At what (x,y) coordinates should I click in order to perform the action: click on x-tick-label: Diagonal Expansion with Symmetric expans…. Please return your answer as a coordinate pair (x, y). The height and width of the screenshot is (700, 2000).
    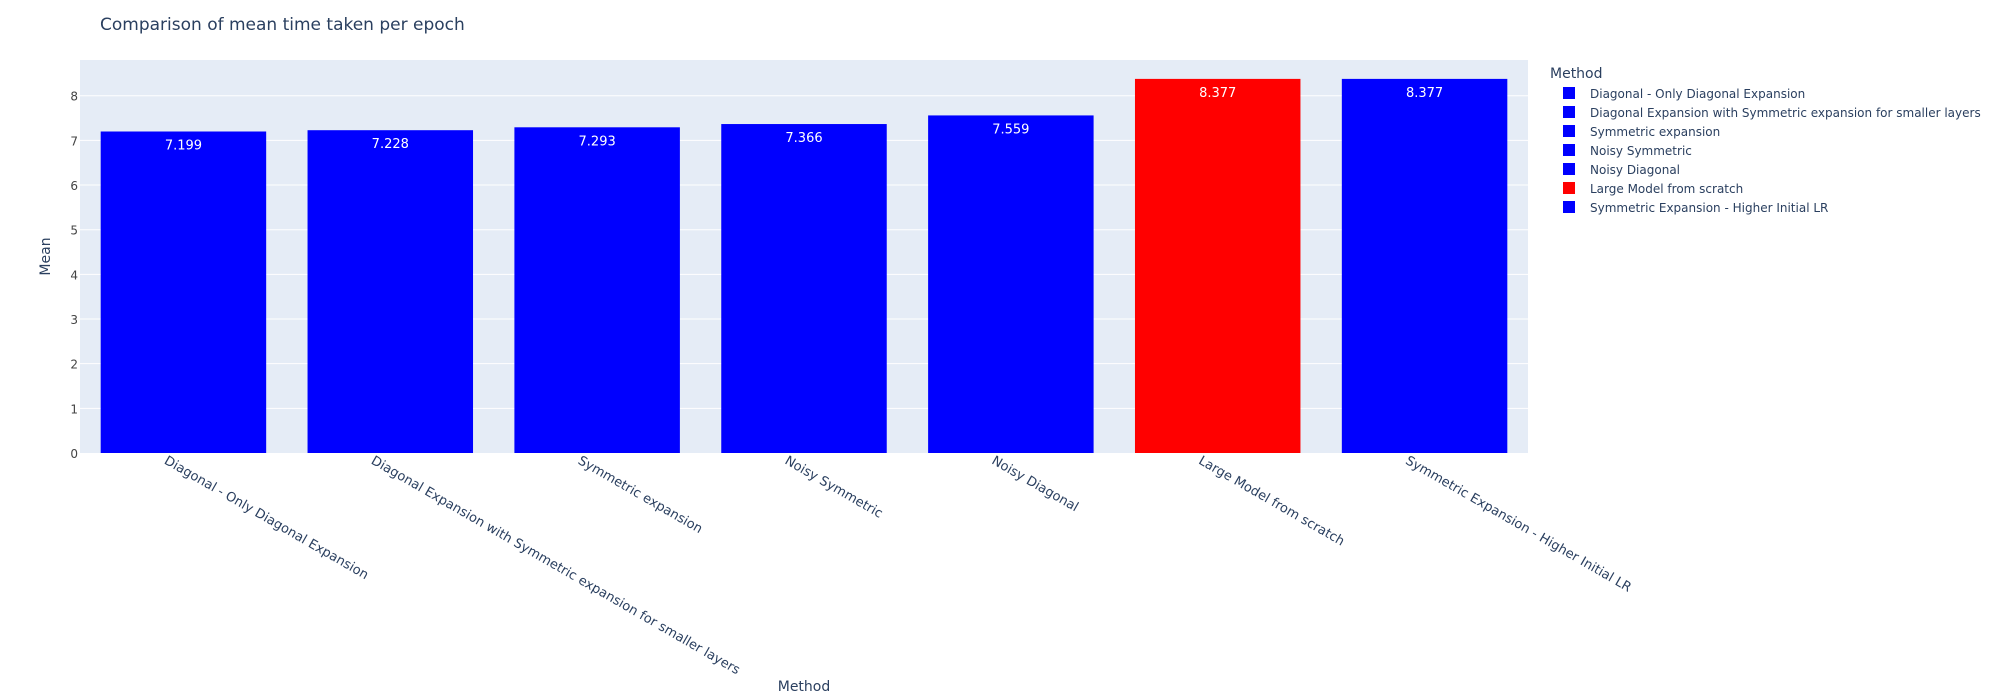
    Looking at the image, I should click on (555, 565).